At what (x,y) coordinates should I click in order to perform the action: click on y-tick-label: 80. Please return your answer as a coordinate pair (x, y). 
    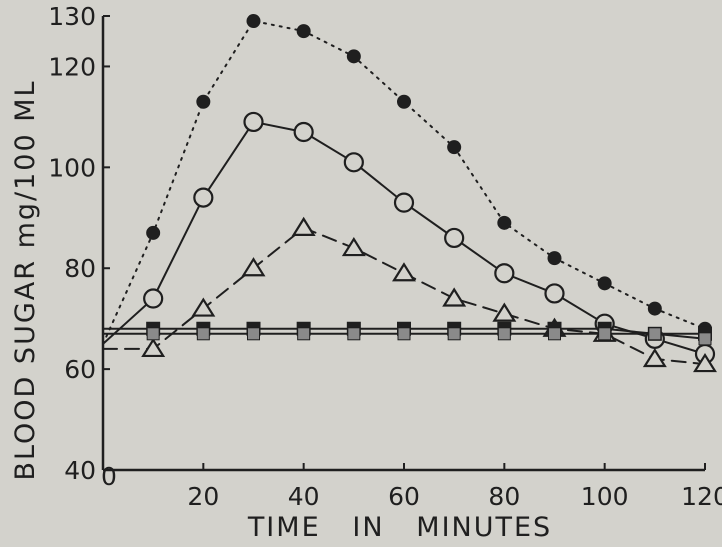
    Looking at the image, I should click on (80, 268).